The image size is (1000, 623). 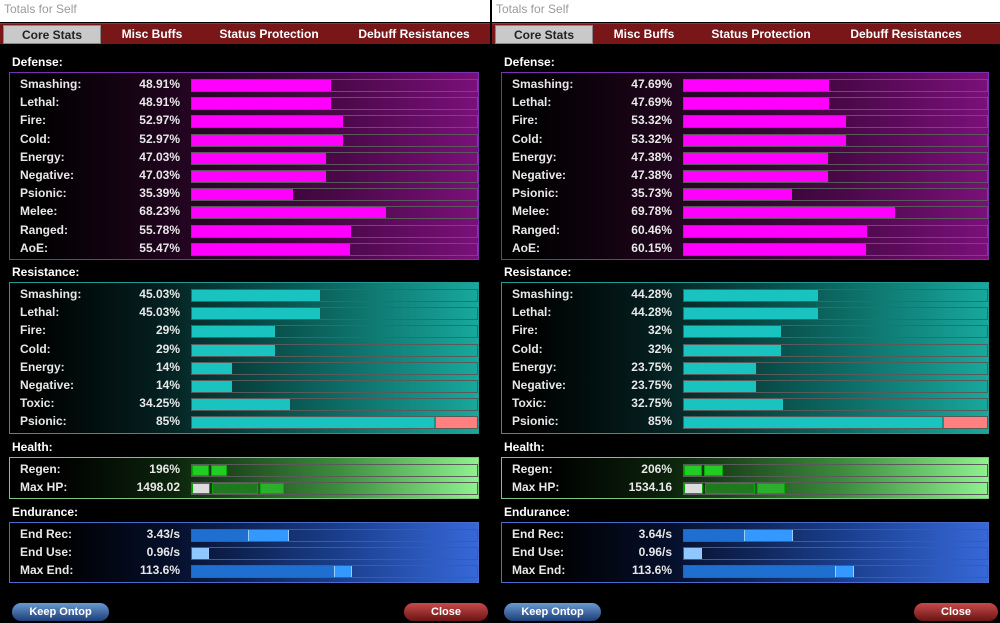 I want to click on health-value: 1498.02, so click(x=158, y=487).